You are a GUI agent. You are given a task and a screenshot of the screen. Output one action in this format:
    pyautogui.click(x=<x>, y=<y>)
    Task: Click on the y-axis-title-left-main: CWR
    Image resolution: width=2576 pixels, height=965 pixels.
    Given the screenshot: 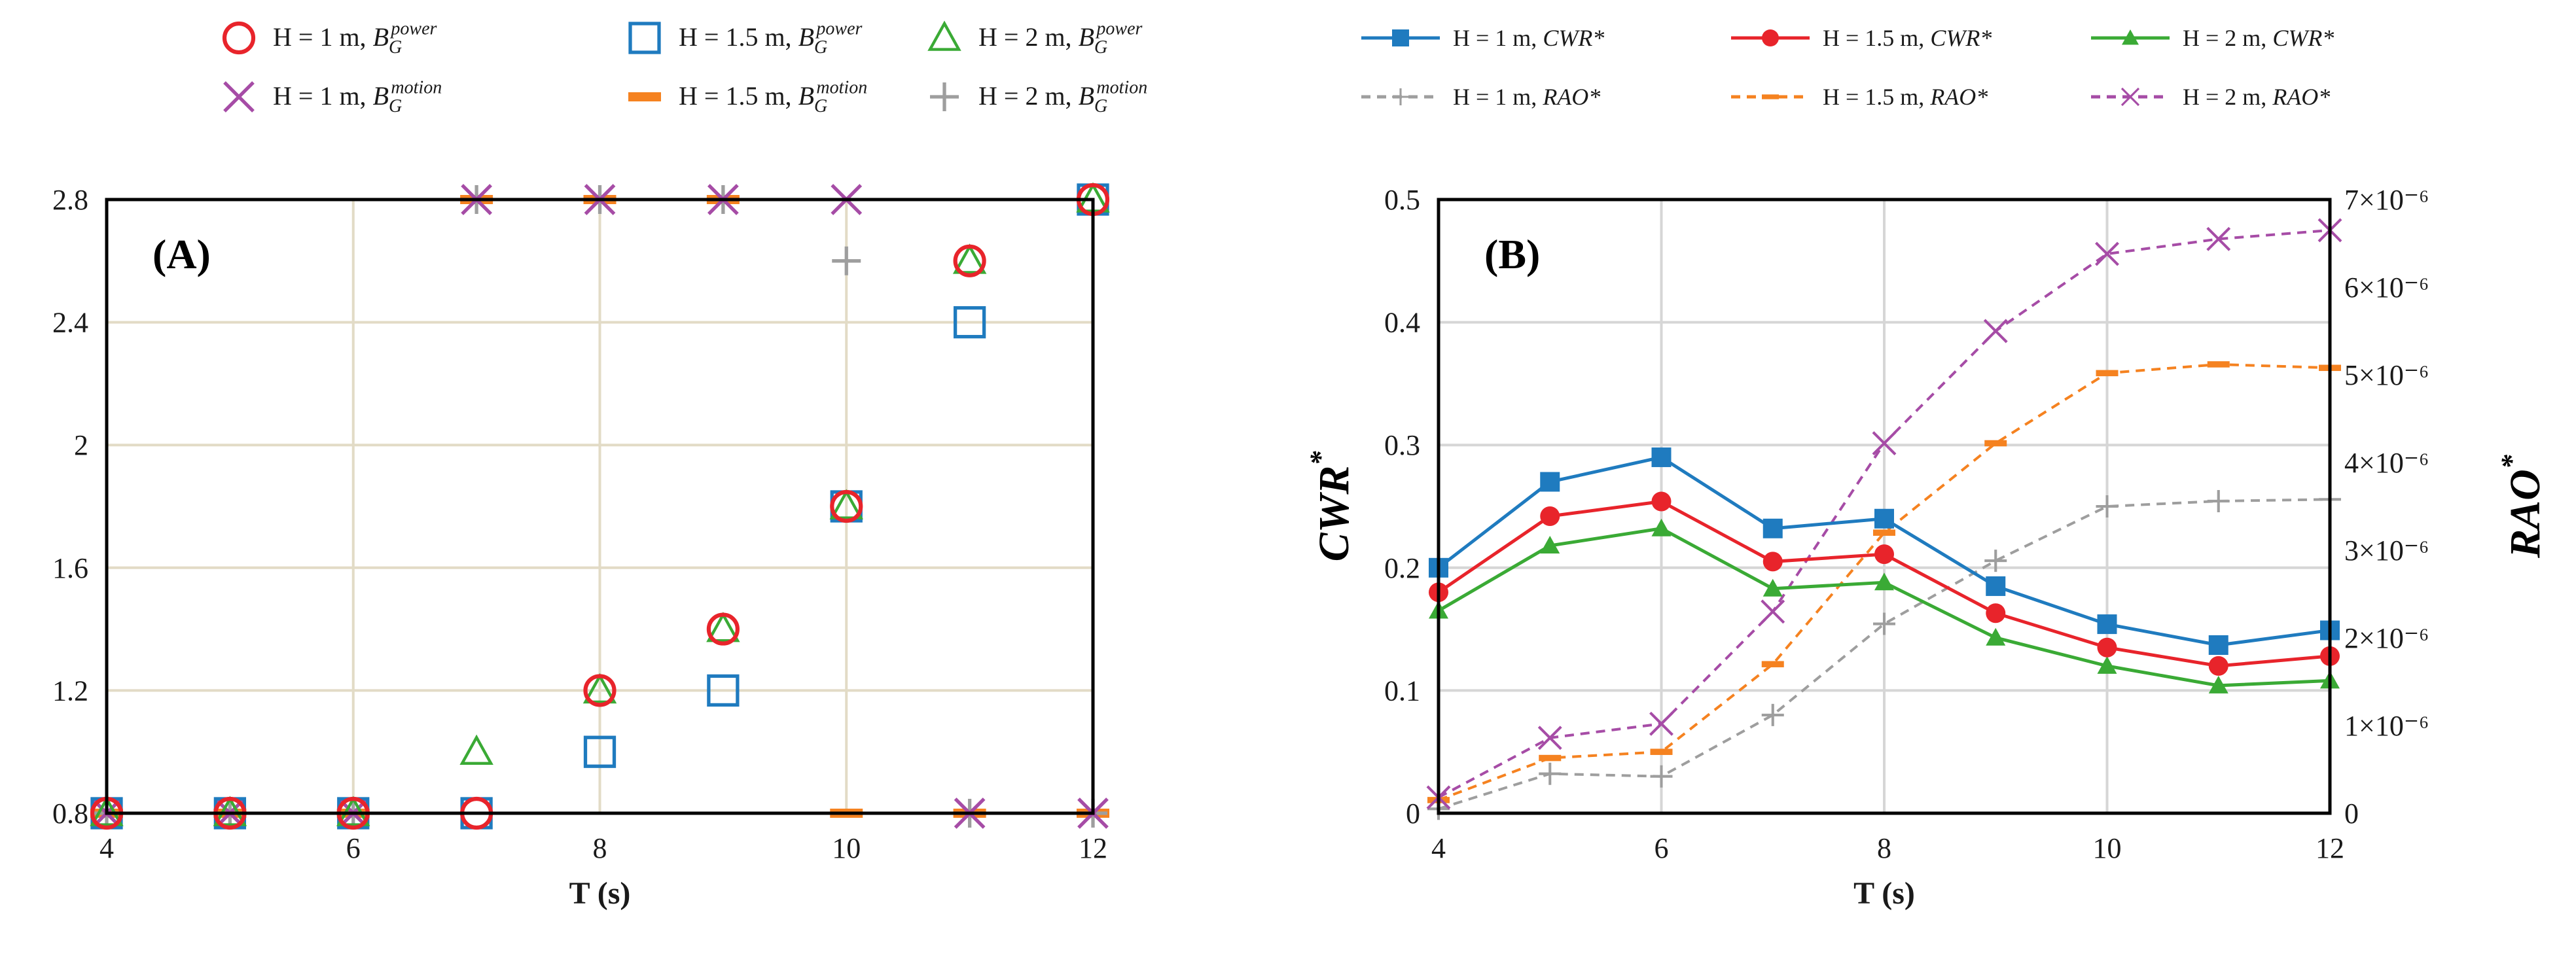 What is the action you would take?
    pyautogui.click(x=1334, y=514)
    